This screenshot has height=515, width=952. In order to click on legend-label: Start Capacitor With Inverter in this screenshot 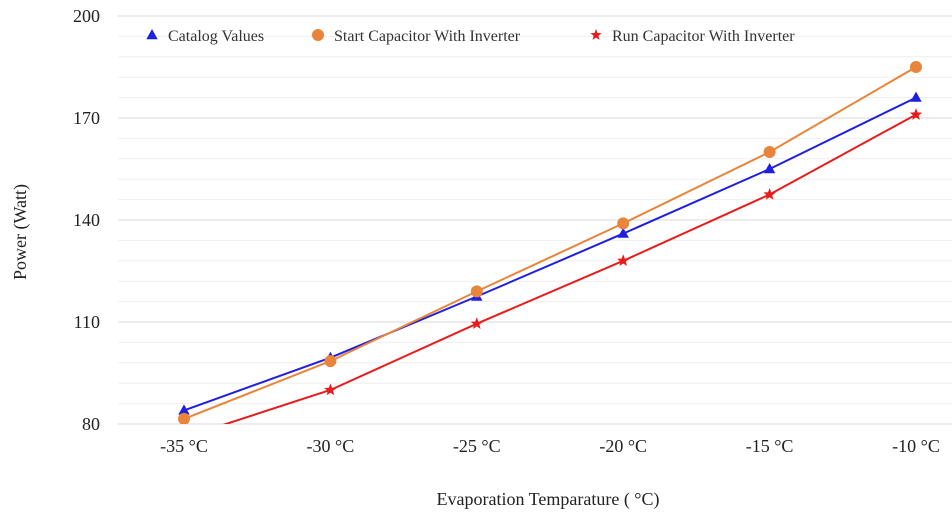, I will do `click(427, 36)`.